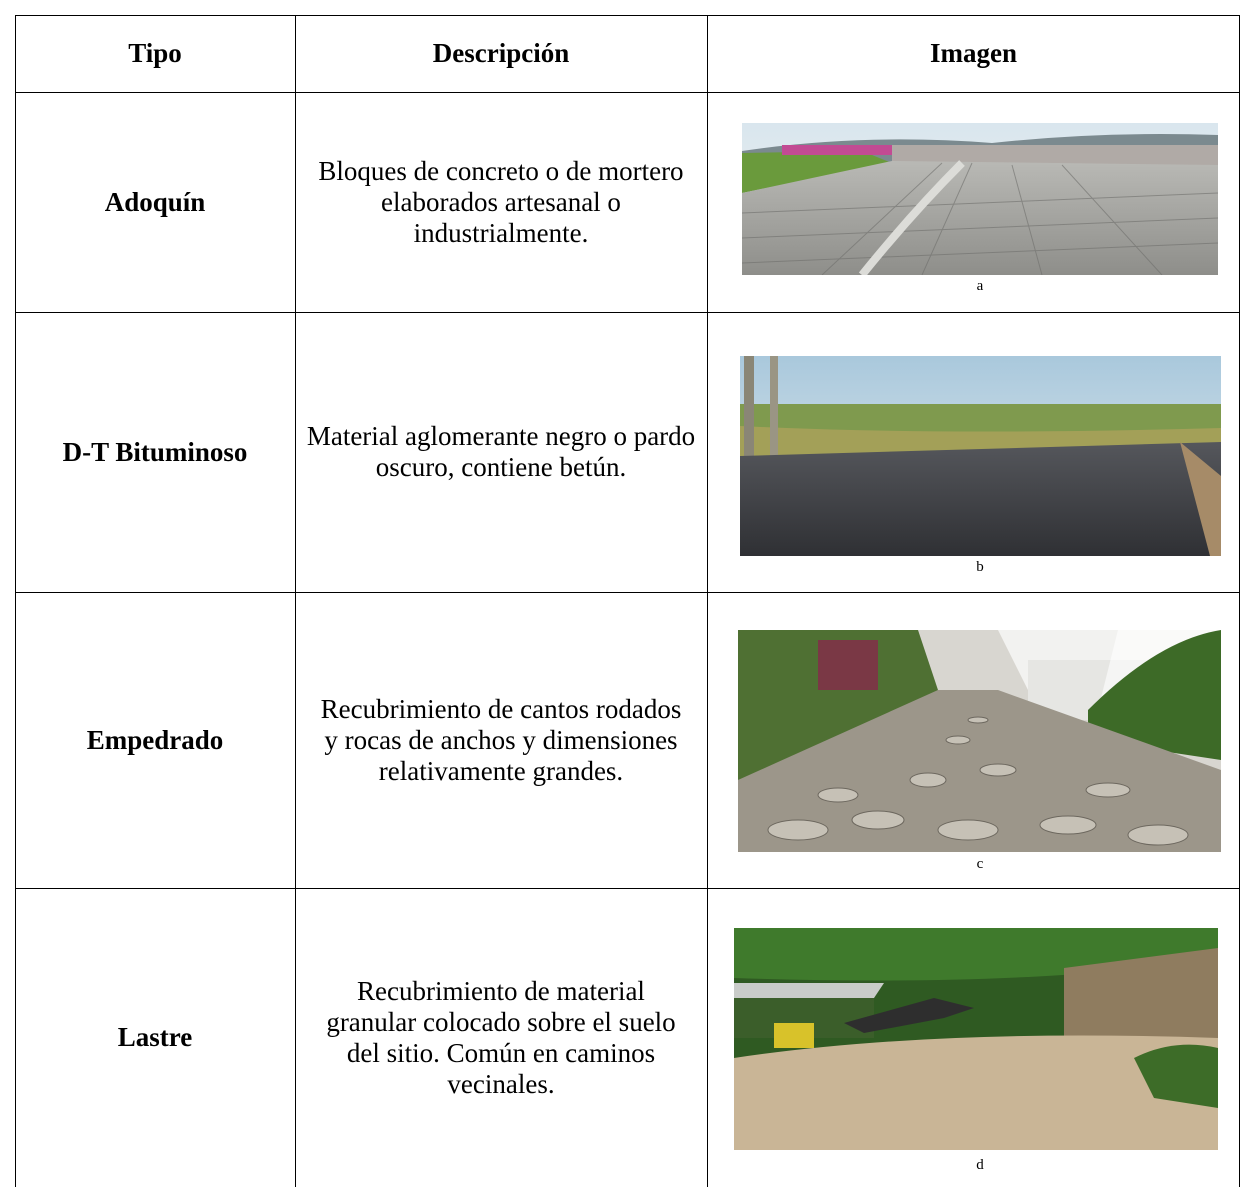  Describe the element at coordinates (155, 739) in the screenshot. I see `type-cell: Empedrado` at that location.